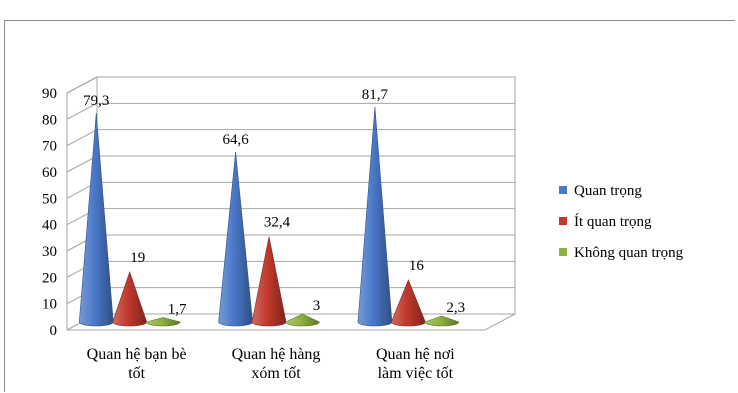 This screenshot has width=738, height=393. Describe the element at coordinates (49, 278) in the screenshot. I see `y-tick-label: 20` at that location.